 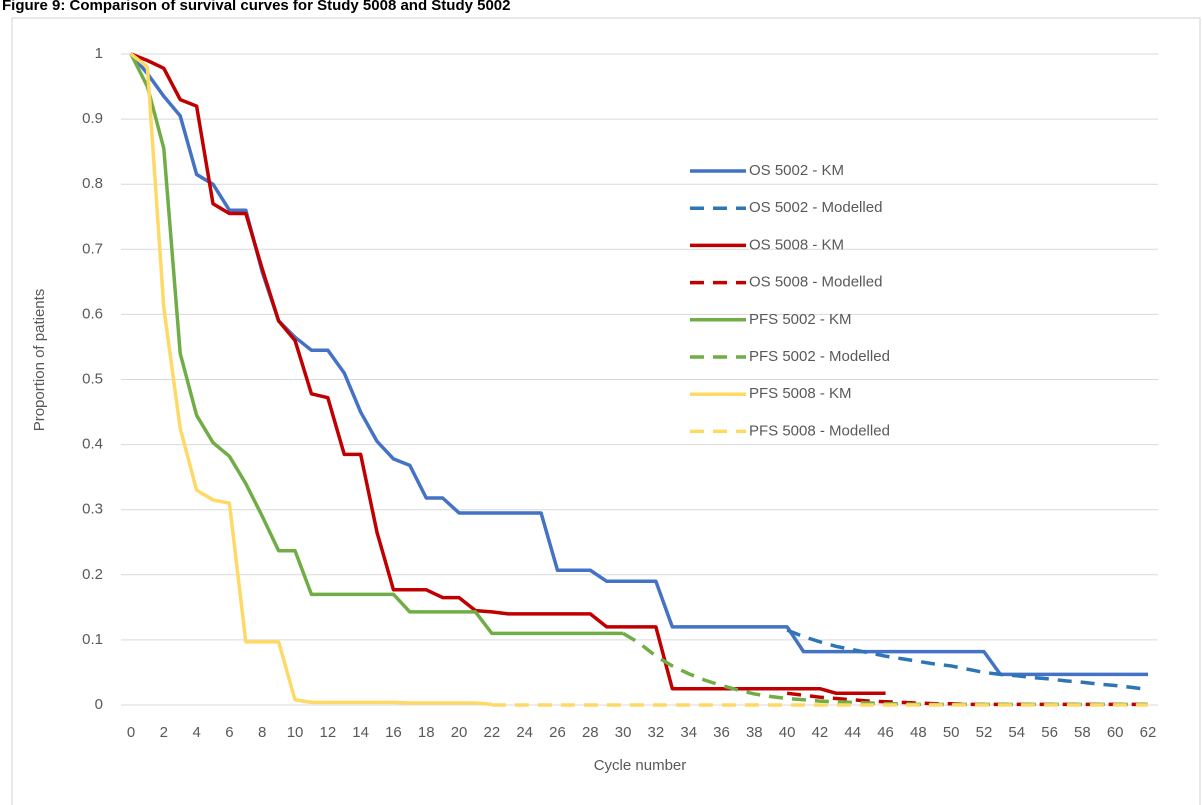 What do you see at coordinates (492, 732) in the screenshot?
I see `x-tick-label: 22` at bounding box center [492, 732].